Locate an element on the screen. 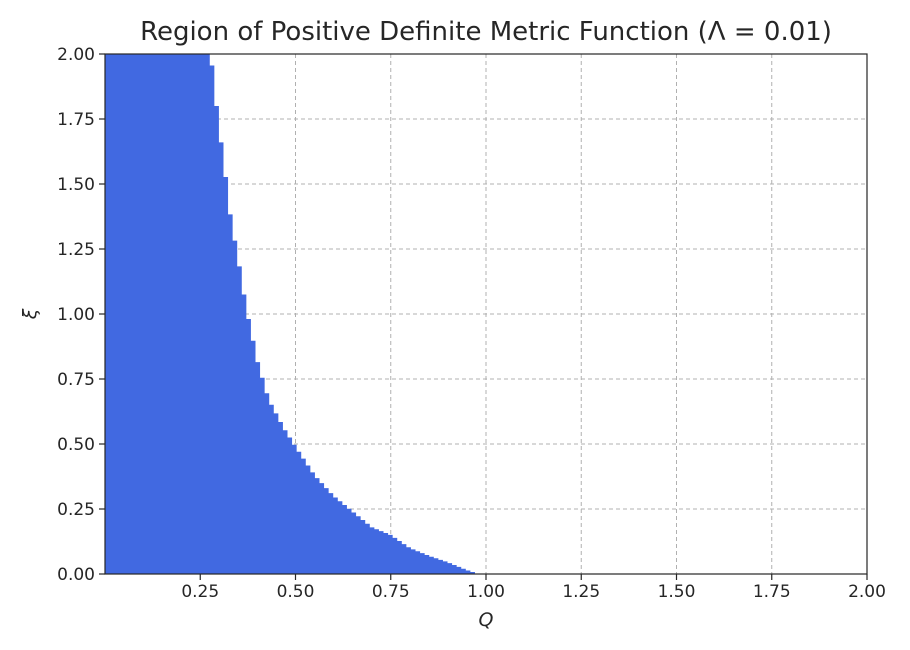 This screenshot has width=910, height=650. y-tick-label: 2.00 is located at coordinates (76, 55).